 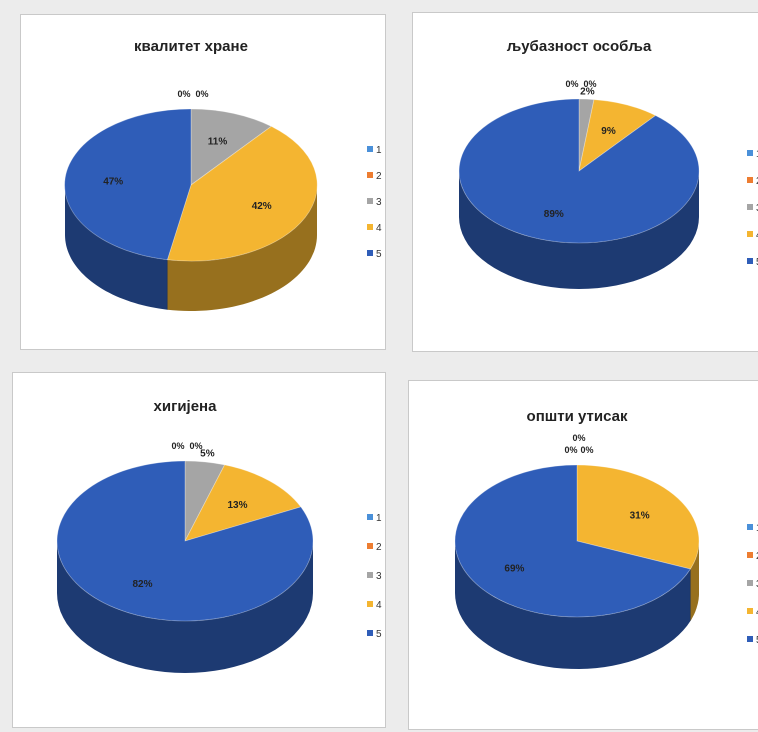 I want to click on data-labels: 5% 13% 82% 0% 0%, so click(x=189, y=515).